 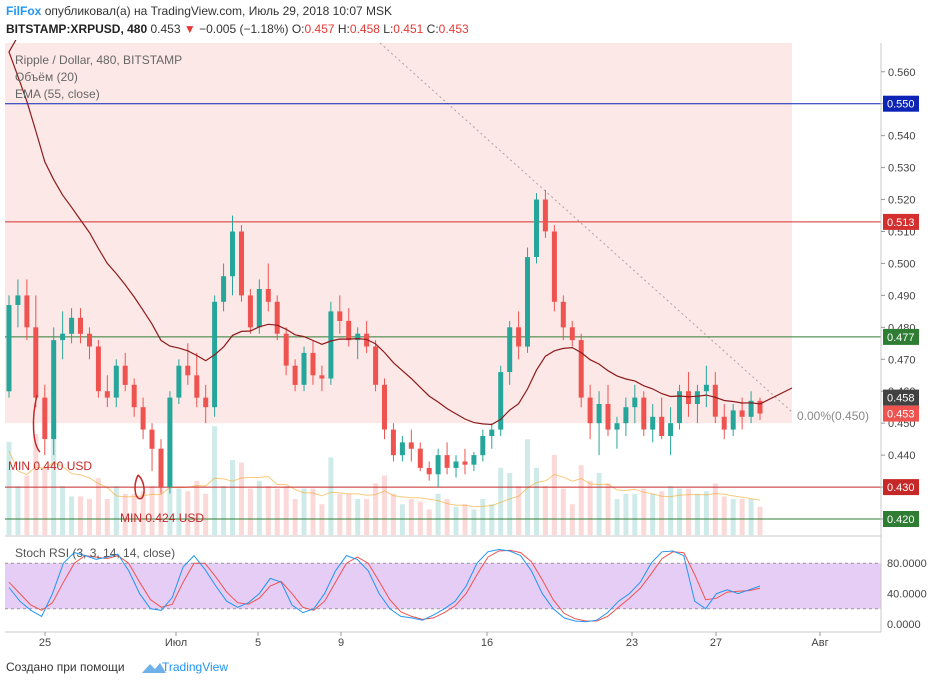 I want to click on price-change: −0.005 (−1.18%), so click(x=244, y=29).